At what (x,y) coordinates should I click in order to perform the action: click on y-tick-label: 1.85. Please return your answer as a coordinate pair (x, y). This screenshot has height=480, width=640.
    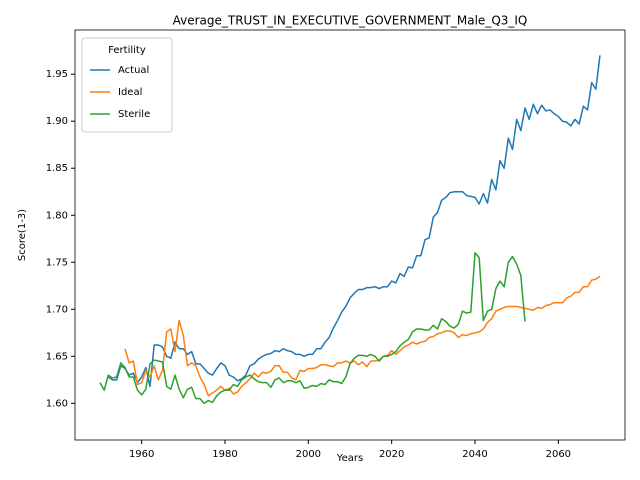
    Looking at the image, I should click on (57, 168).